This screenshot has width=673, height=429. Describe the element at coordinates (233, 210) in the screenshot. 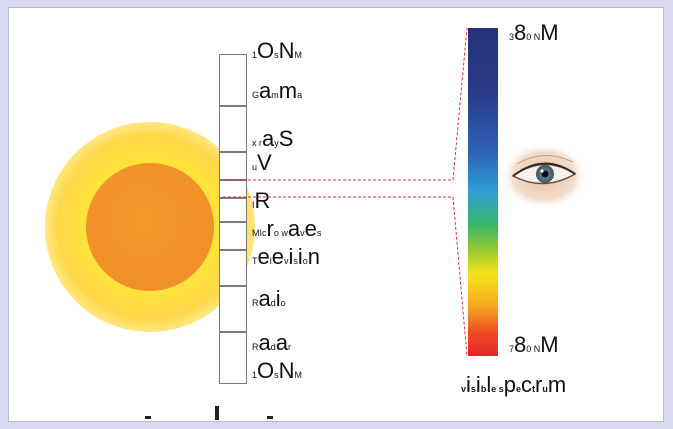

I see `scale-cell-ir` at that location.